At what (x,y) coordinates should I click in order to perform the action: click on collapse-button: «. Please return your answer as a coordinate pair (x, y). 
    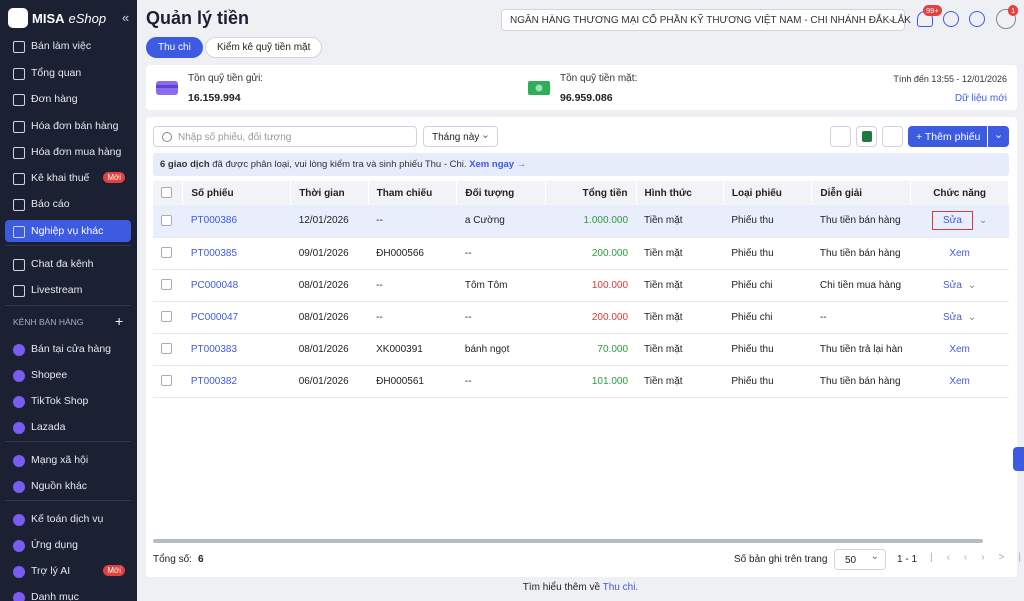
    Looking at the image, I should click on (125, 17).